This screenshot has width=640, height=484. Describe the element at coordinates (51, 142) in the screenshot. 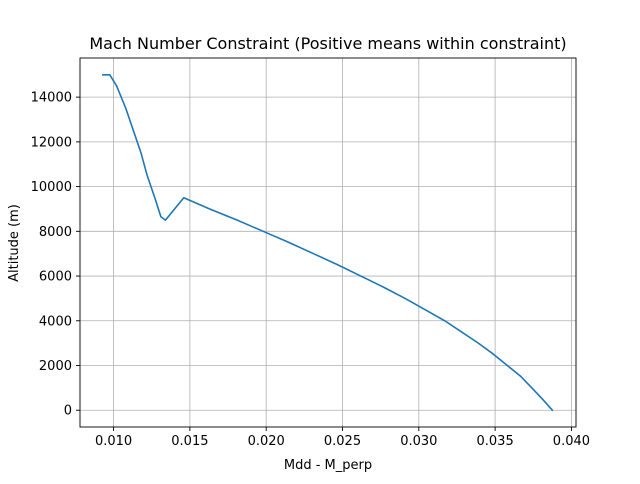

I see `y-tick-label-6: 12000` at that location.